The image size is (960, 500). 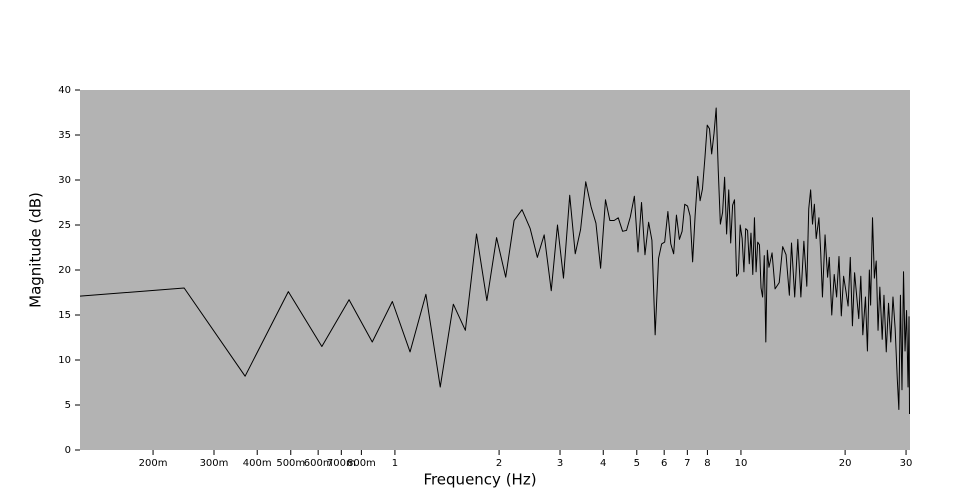 I want to click on y-tick-label: 20, so click(x=64, y=270).